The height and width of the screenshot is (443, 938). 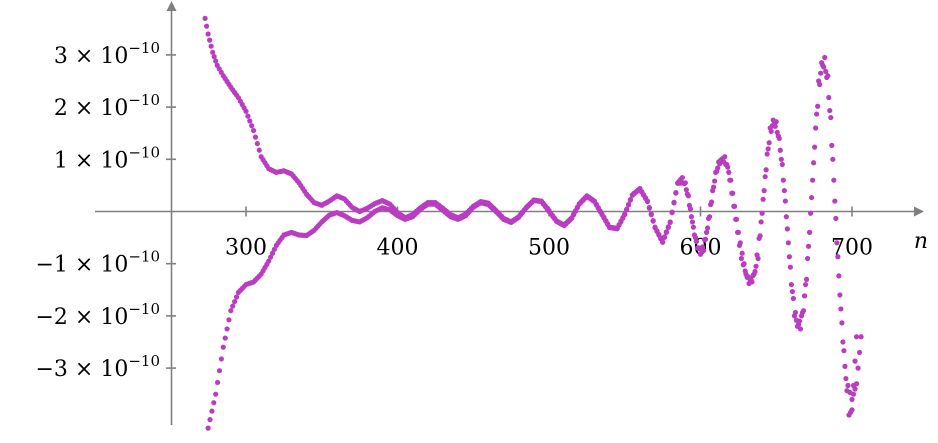 I want to click on x-axis-label: n, so click(x=921, y=241).